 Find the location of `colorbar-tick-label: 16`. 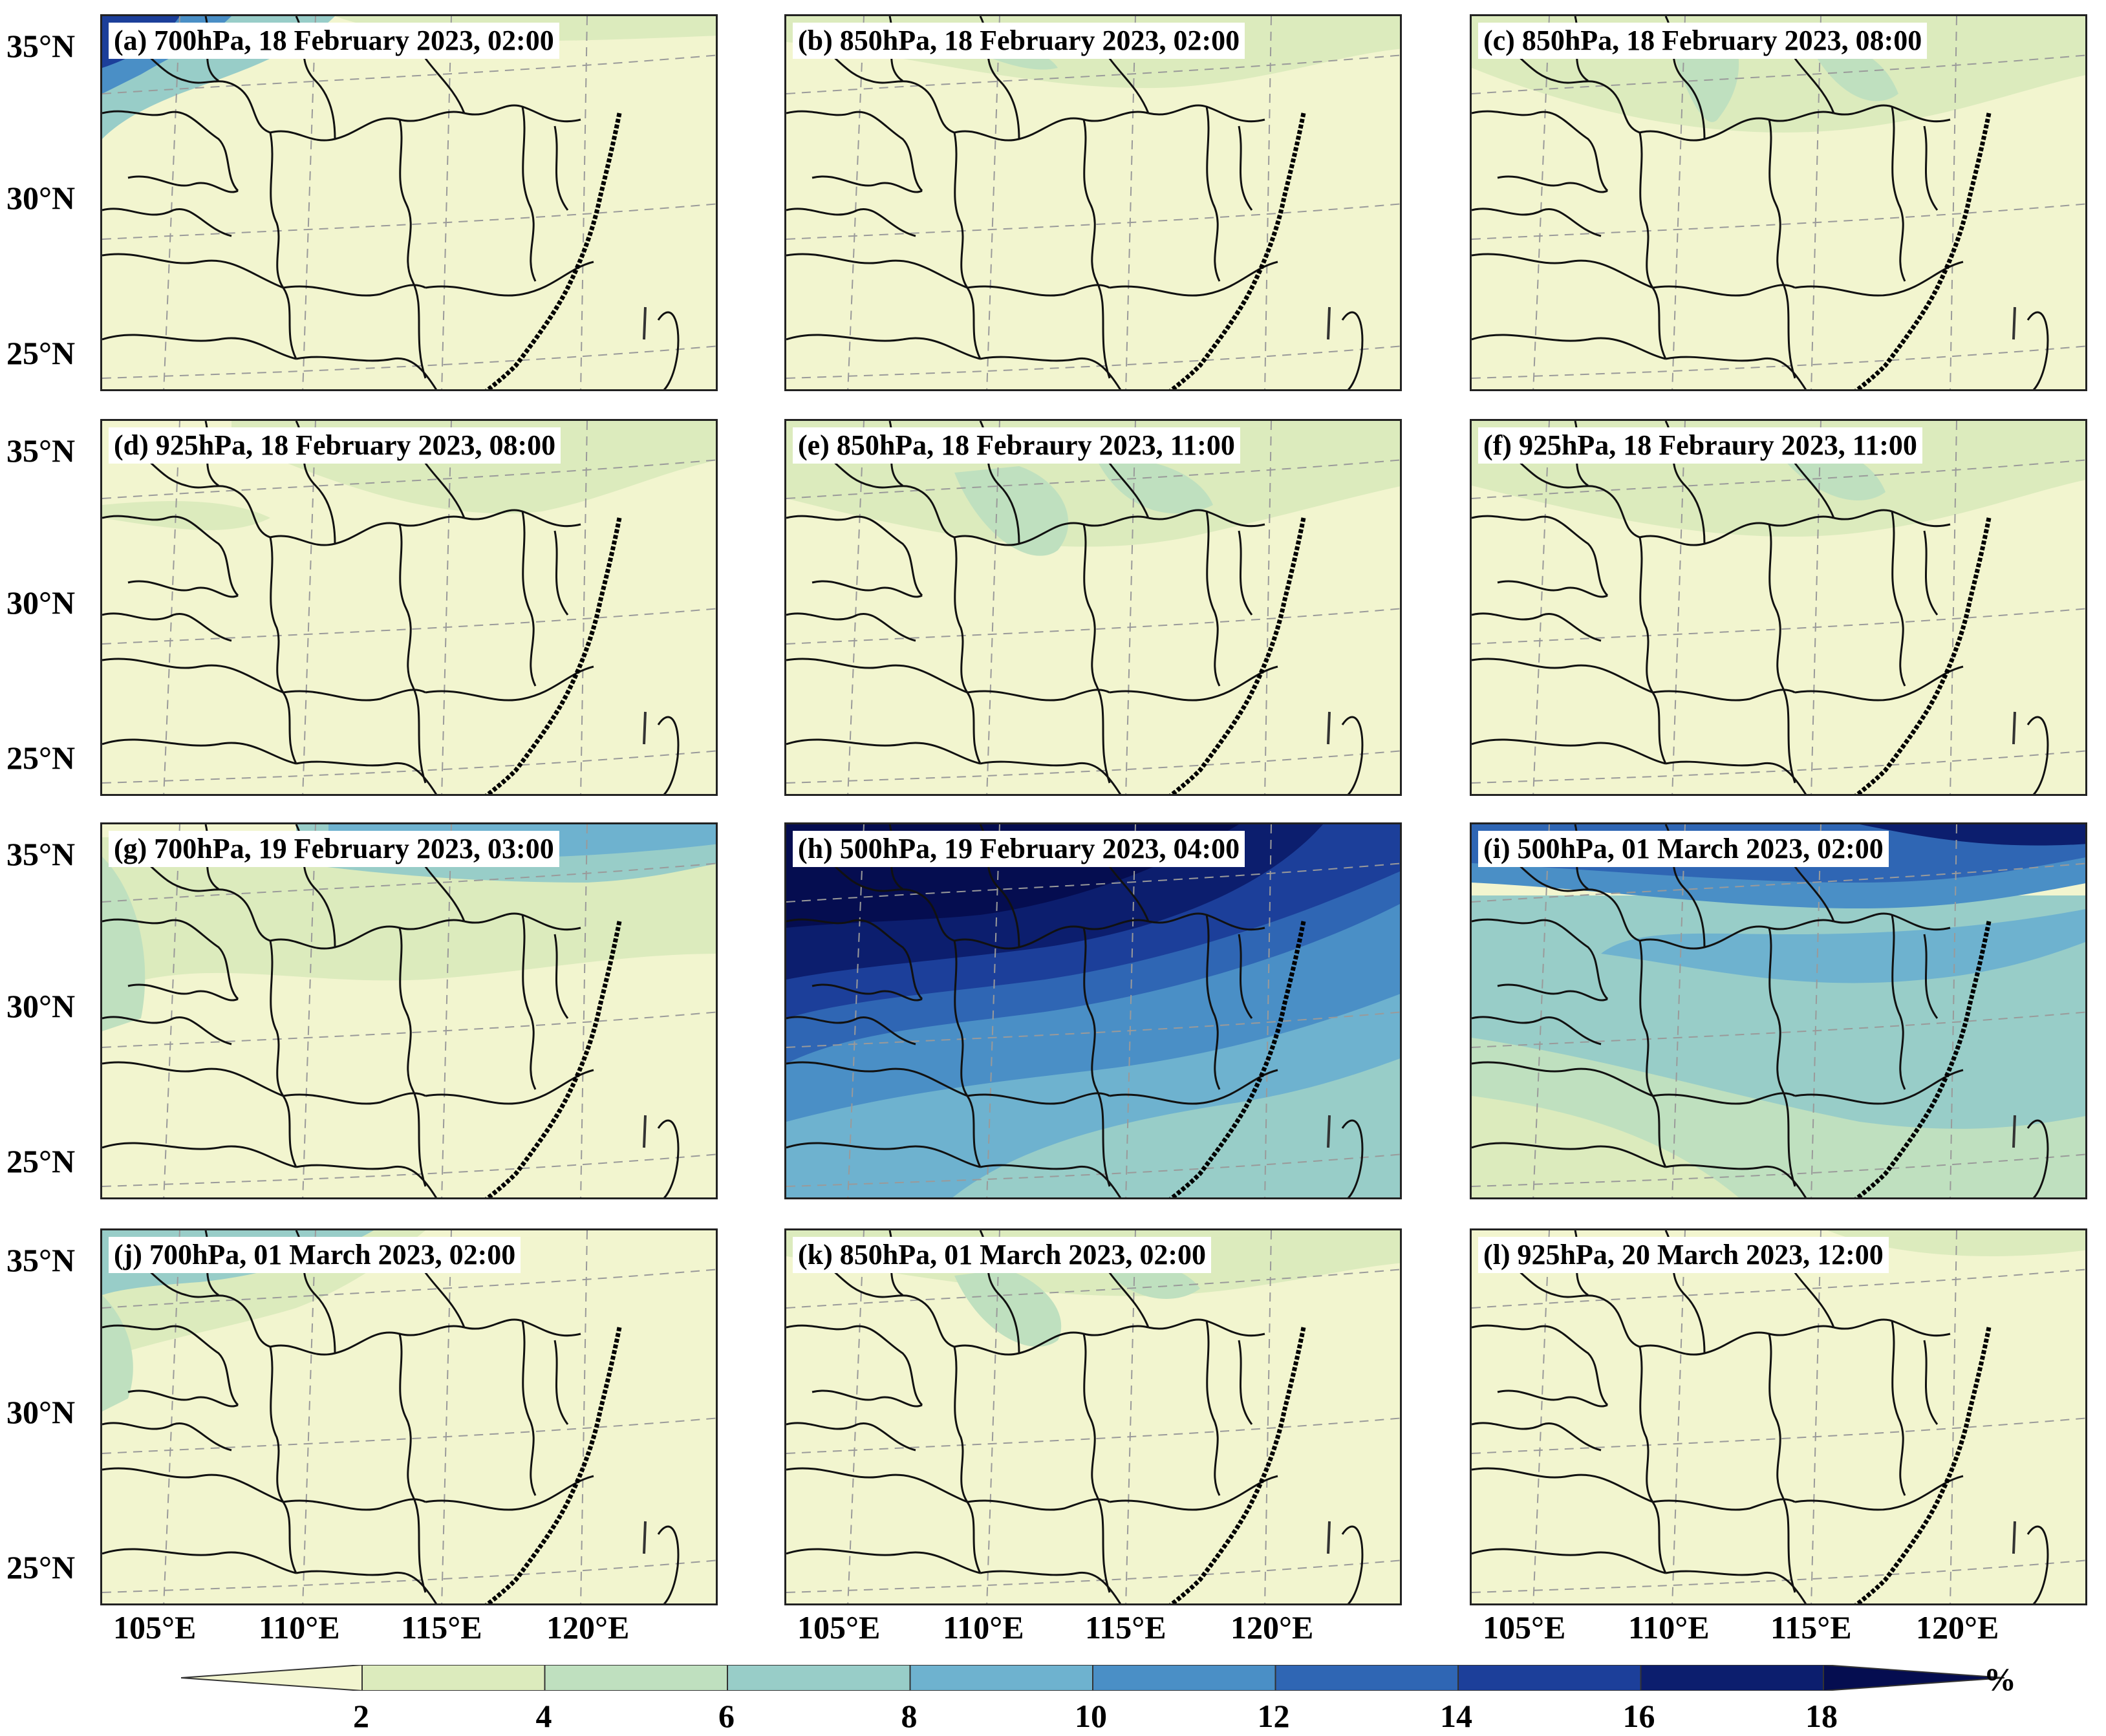

colorbar-tick-label: 16 is located at coordinates (1638, 1716).